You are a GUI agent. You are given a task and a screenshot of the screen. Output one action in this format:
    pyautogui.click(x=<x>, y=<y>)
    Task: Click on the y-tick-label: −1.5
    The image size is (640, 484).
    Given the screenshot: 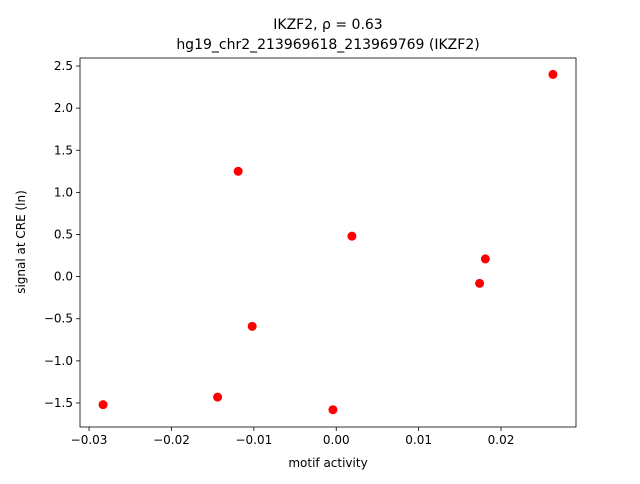 What is the action you would take?
    pyautogui.click(x=58, y=403)
    